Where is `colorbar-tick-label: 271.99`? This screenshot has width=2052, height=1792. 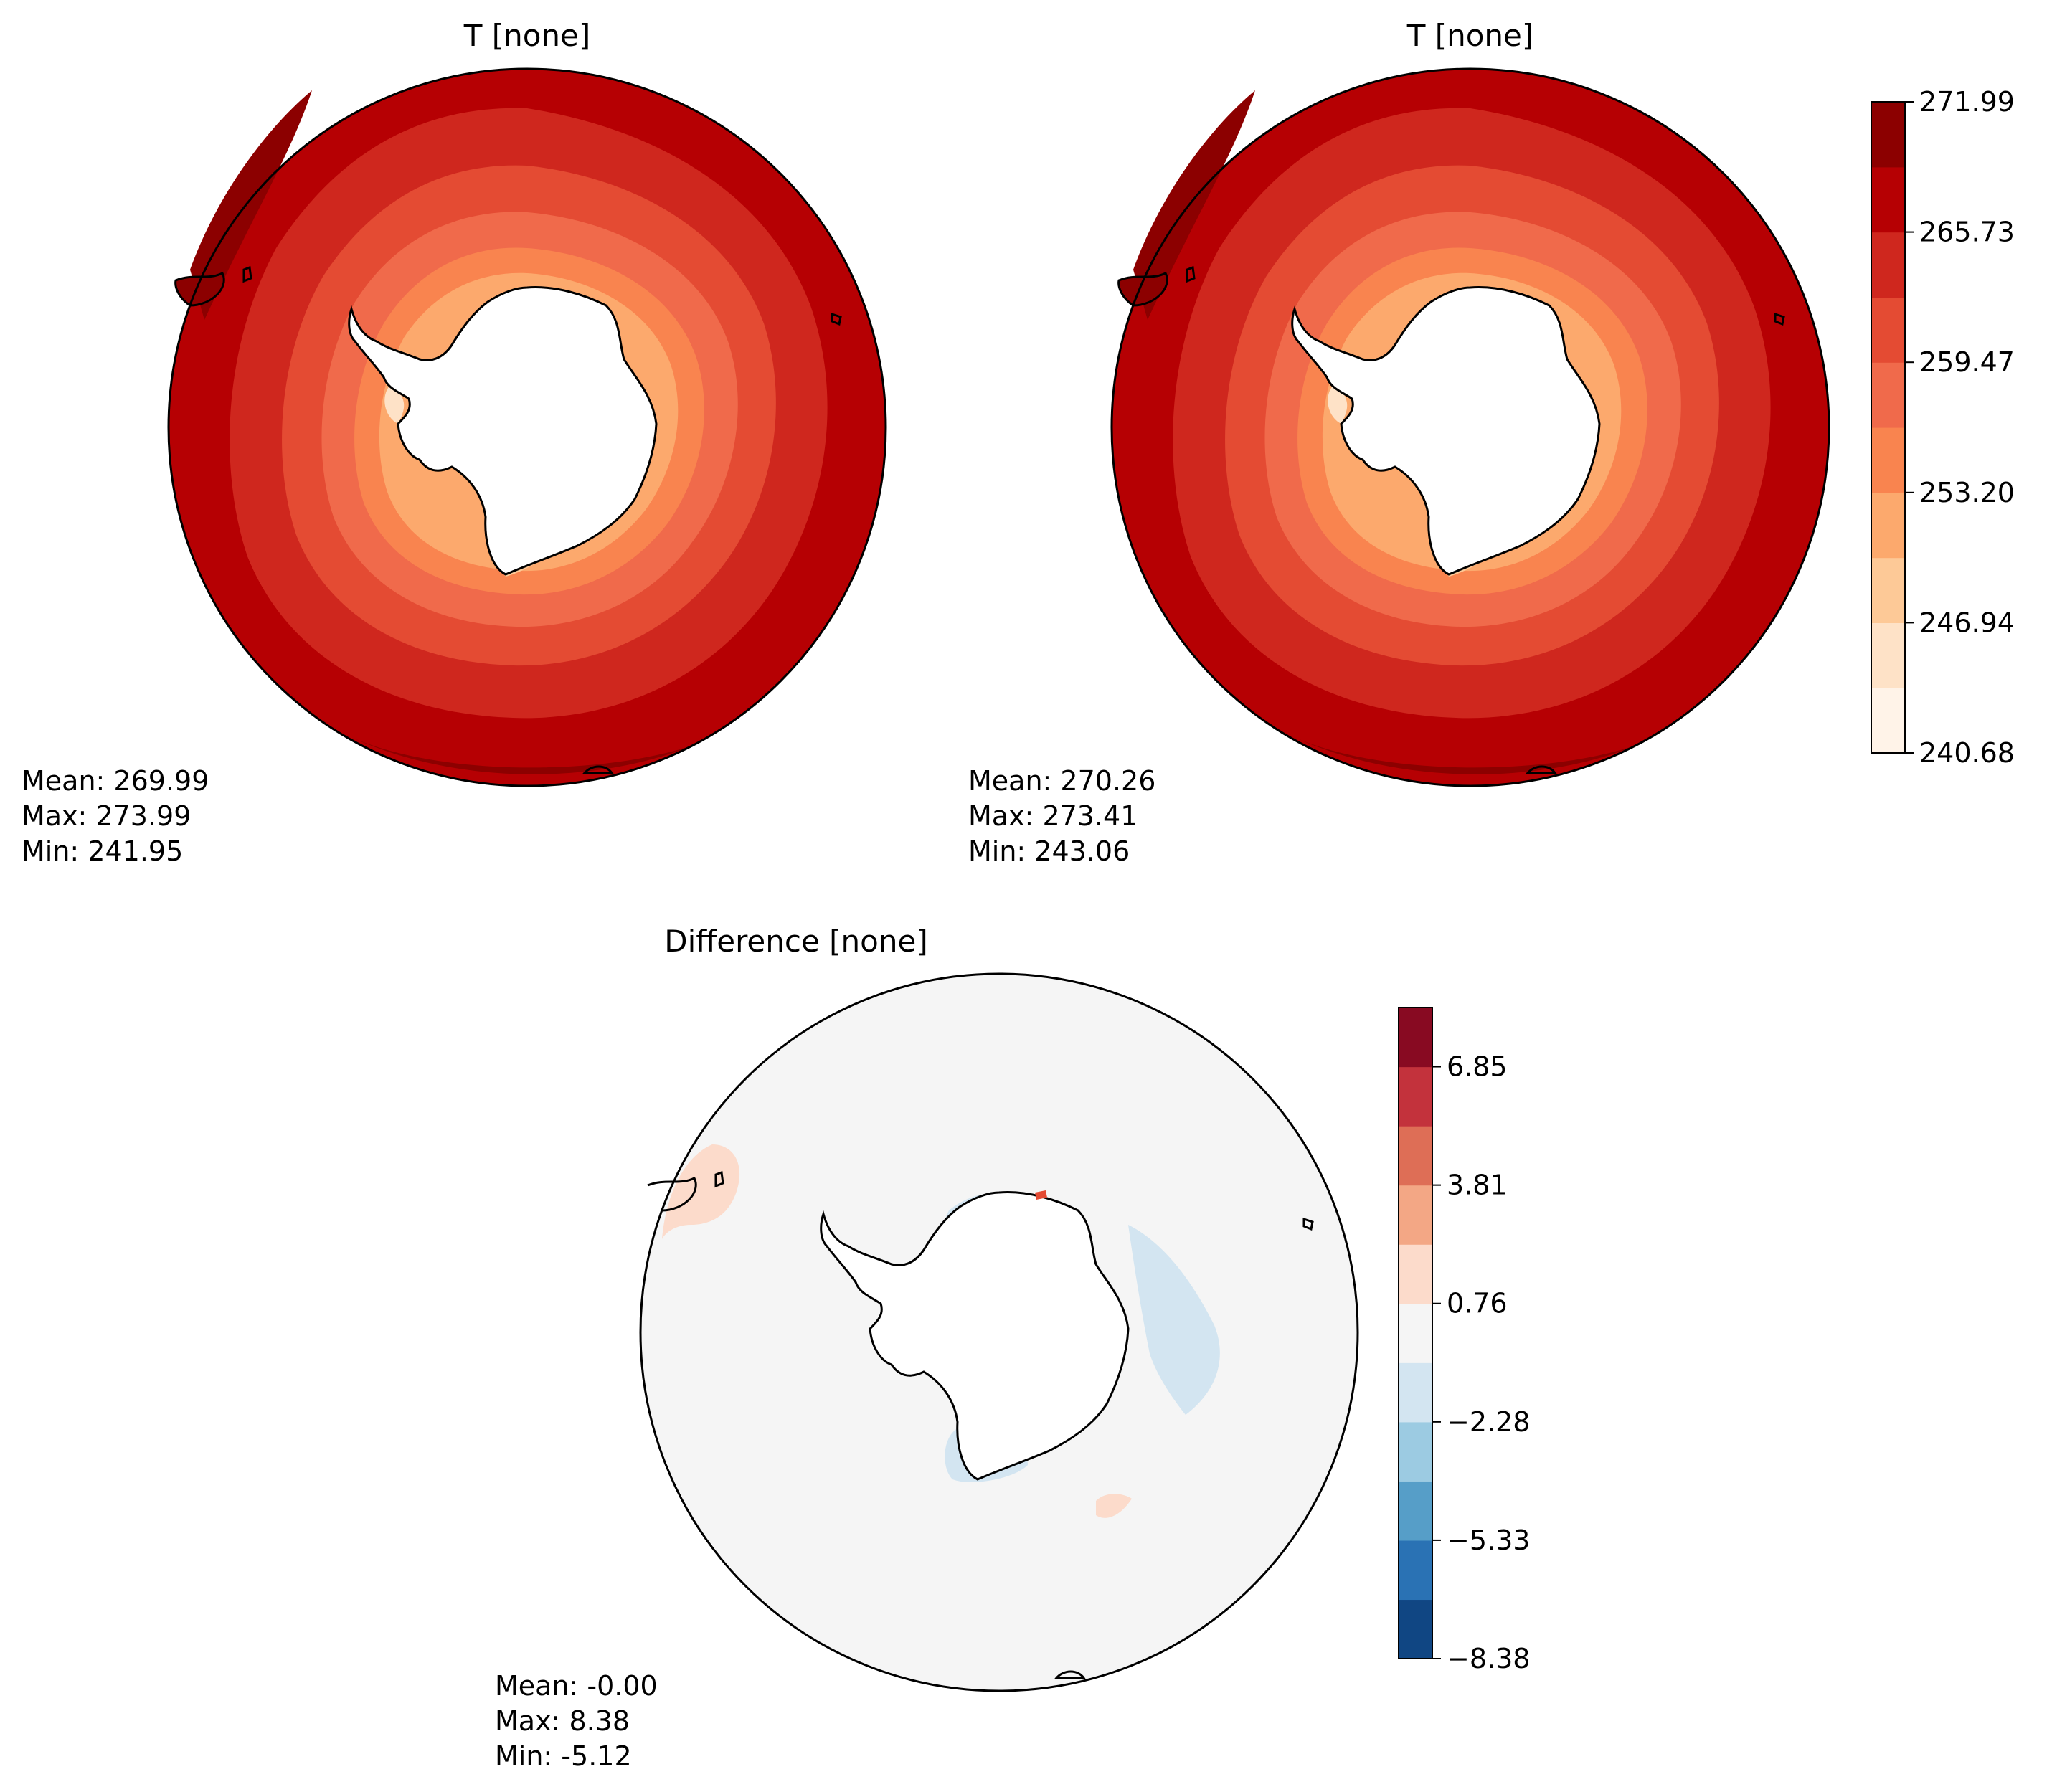
colorbar-tick-label: 271.99 is located at coordinates (1967, 102).